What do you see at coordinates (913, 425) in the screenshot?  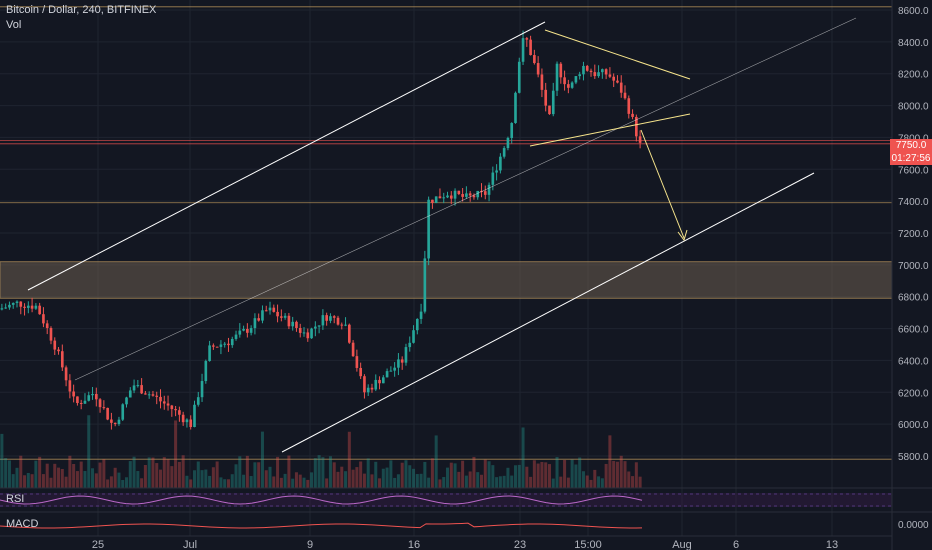 I see `price-tick: 6000.0` at bounding box center [913, 425].